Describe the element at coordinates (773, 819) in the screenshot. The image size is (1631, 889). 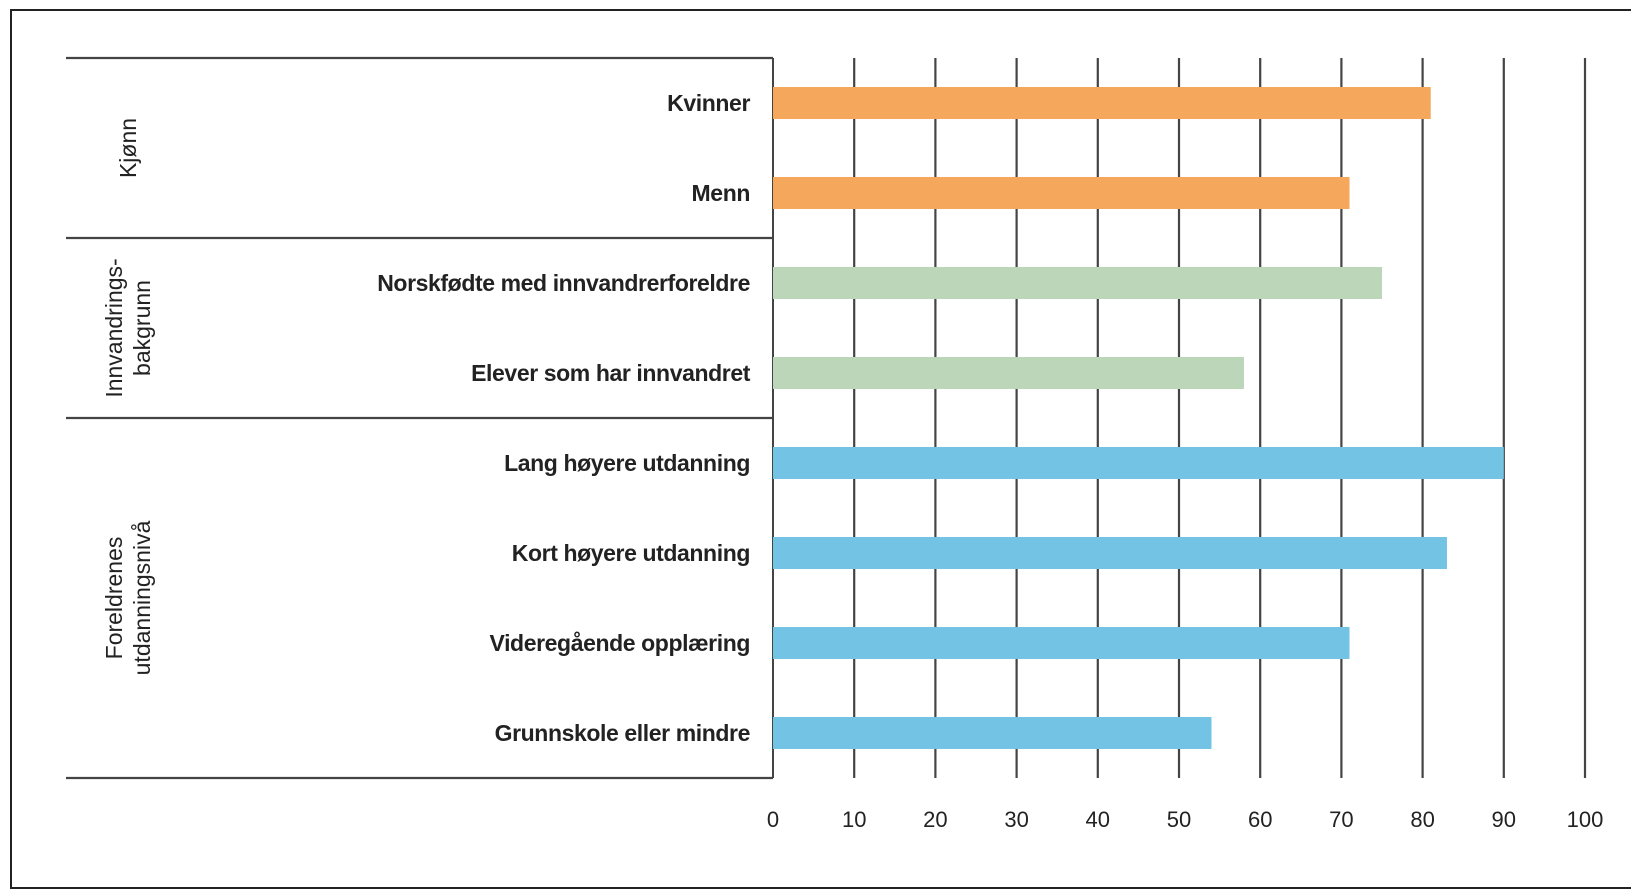
I see `x-tick-label: 0` at that location.